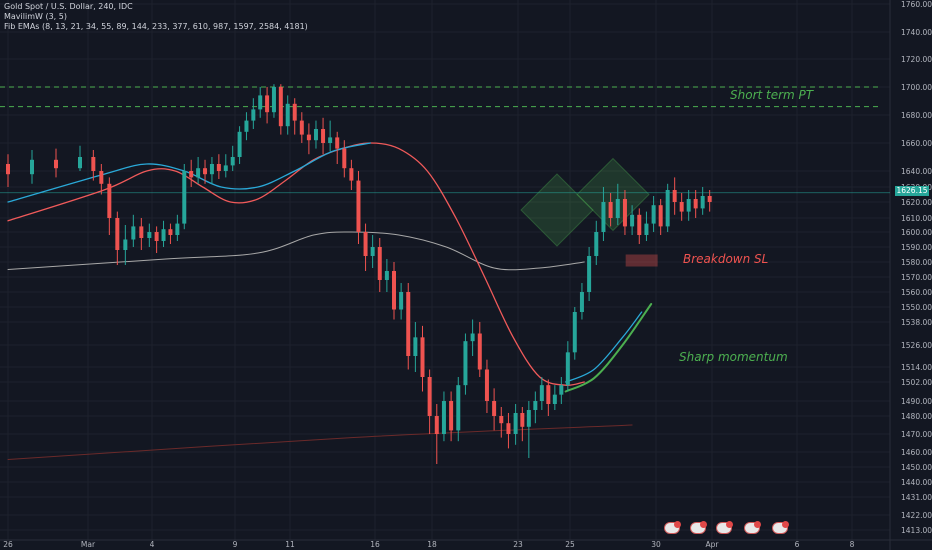  What do you see at coordinates (35, 16) in the screenshot?
I see `indicator-mavilimw: MavilimW (3, 5)` at bounding box center [35, 16].